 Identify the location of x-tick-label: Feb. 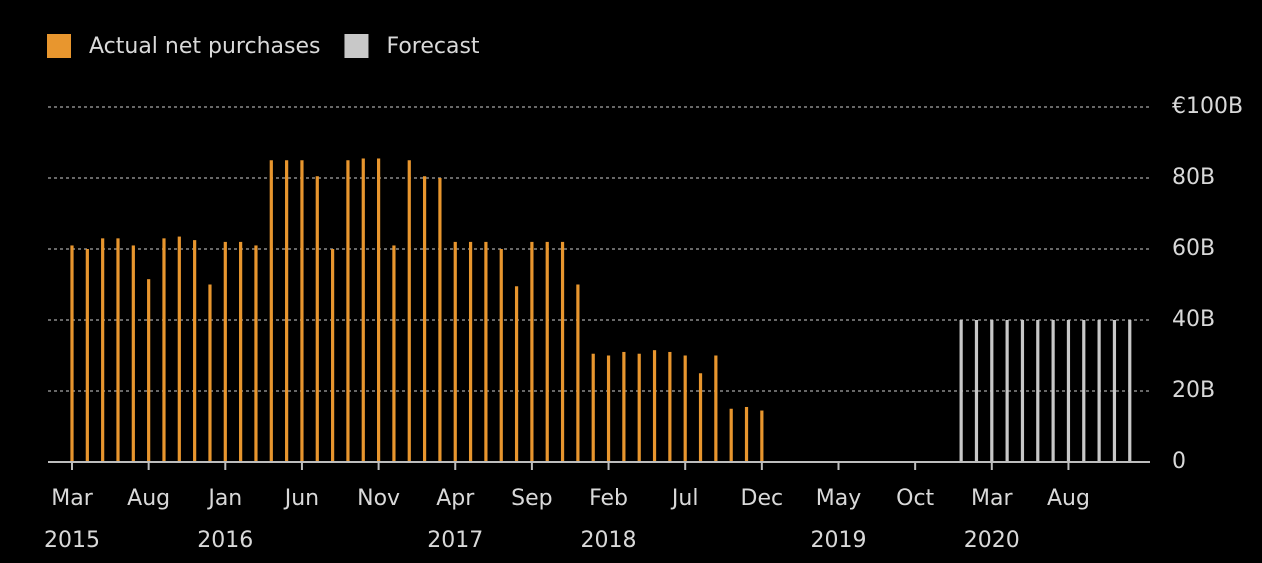
(608, 498).